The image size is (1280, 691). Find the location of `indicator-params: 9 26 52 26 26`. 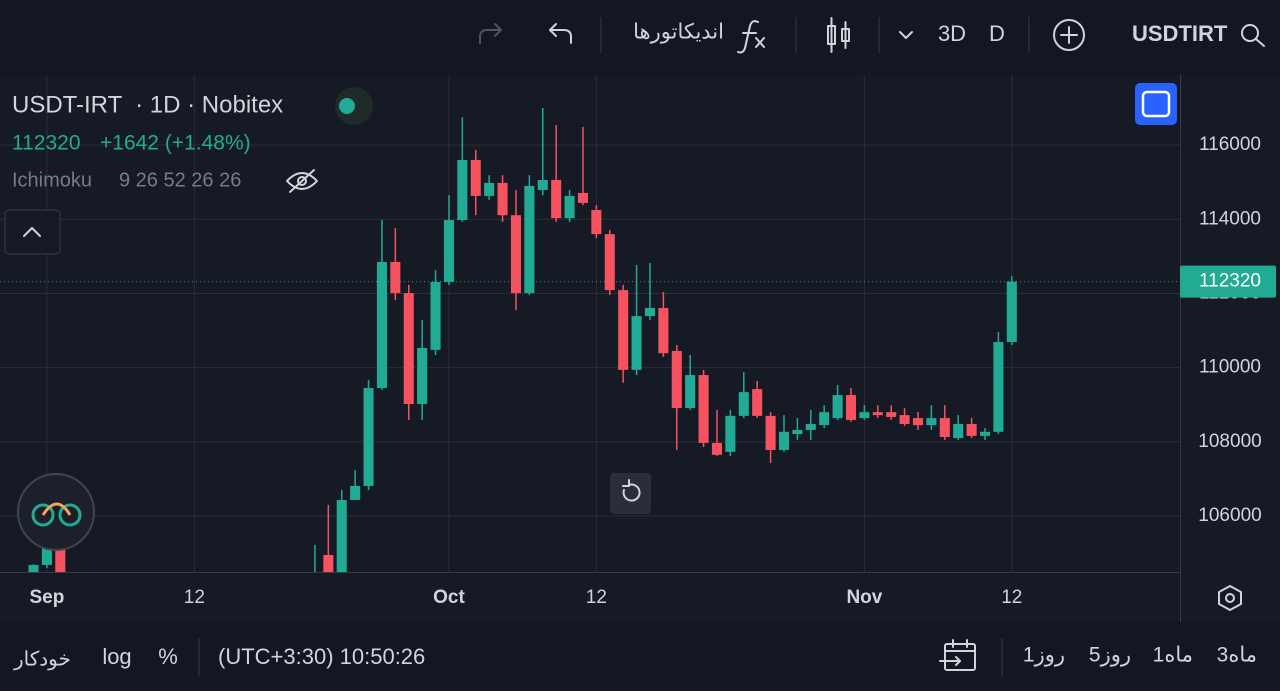

indicator-params: 9 26 52 26 26 is located at coordinates (180, 180).